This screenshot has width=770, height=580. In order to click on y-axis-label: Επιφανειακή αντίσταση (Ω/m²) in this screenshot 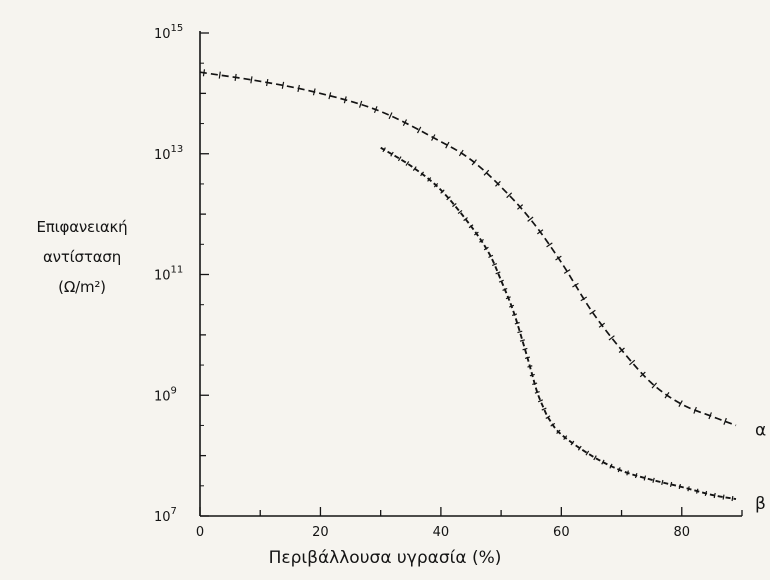, I will do `click(82, 257)`.